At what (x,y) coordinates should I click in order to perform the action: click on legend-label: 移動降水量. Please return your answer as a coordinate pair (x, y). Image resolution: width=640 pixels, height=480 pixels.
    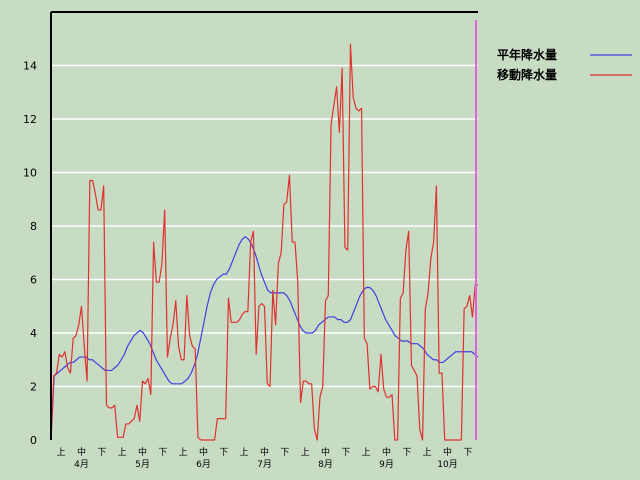
    Looking at the image, I should click on (527, 74).